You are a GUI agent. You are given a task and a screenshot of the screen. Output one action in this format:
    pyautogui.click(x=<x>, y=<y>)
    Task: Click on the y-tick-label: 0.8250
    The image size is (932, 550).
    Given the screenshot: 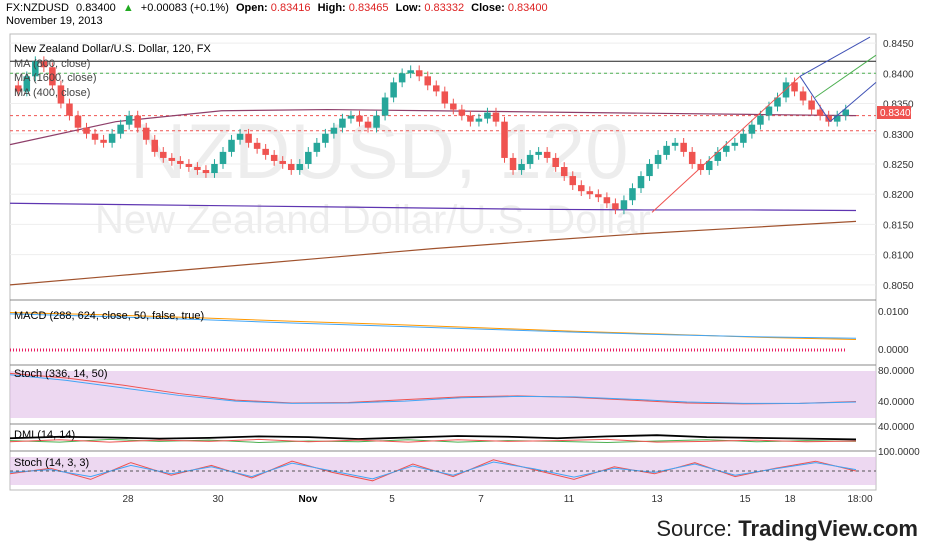 What is the action you would take?
    pyautogui.click(x=898, y=165)
    